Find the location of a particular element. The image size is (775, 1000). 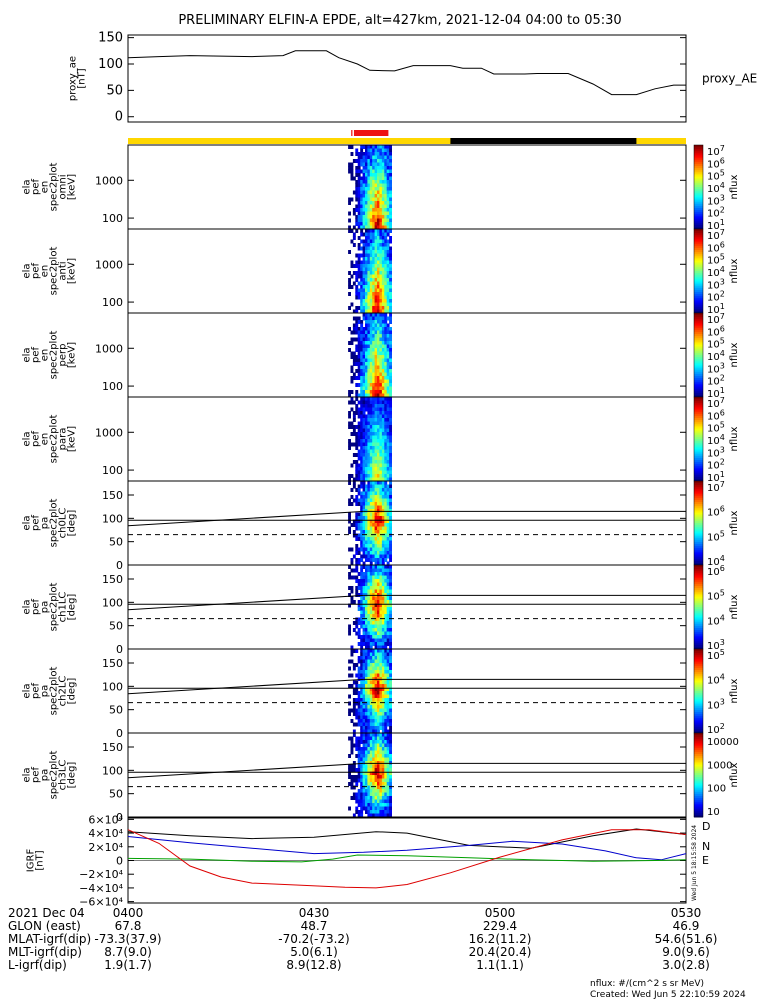

colorbar-tick-base: 10 is located at coordinates (713, 416).